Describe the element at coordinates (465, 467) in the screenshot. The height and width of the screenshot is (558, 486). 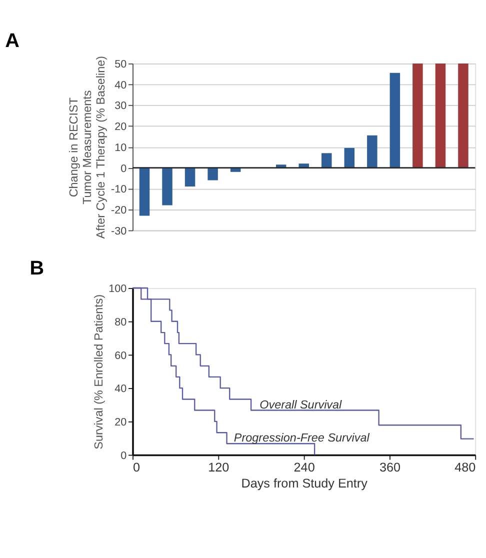
I see `x-tick-label: 480` at that location.